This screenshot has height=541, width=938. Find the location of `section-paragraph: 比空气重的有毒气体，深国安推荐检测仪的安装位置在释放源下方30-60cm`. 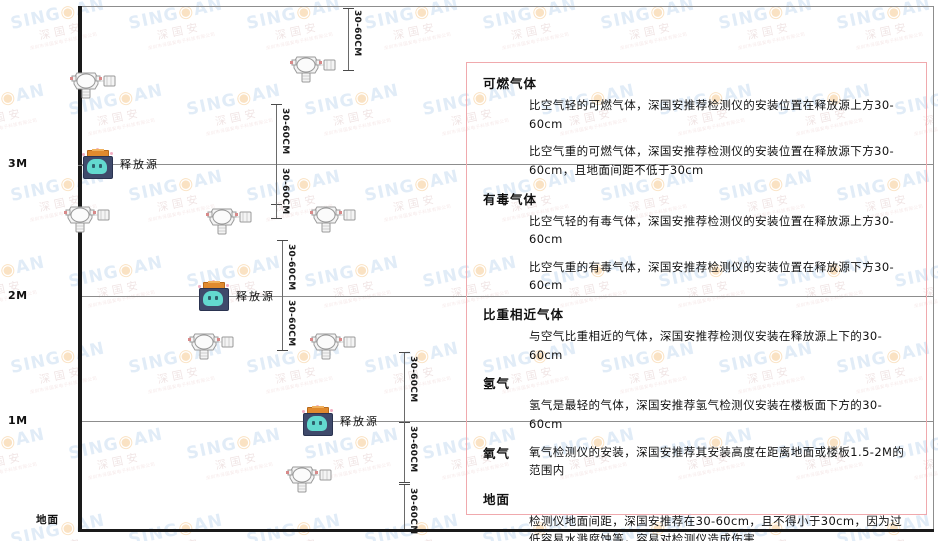

section-paragraph: 比空气重的有毒气体，深国安推荐检测仪的安装位置在释放源下方30-60cm is located at coordinates (712, 276).